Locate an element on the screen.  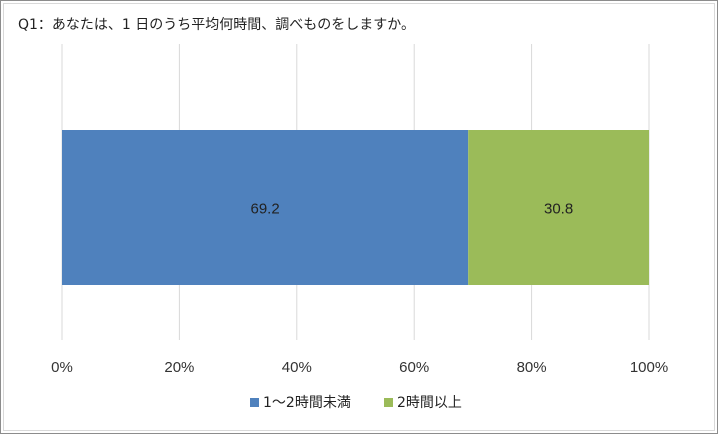
legend: 1～2時間未満 2時間以上 is located at coordinates (356, 403).